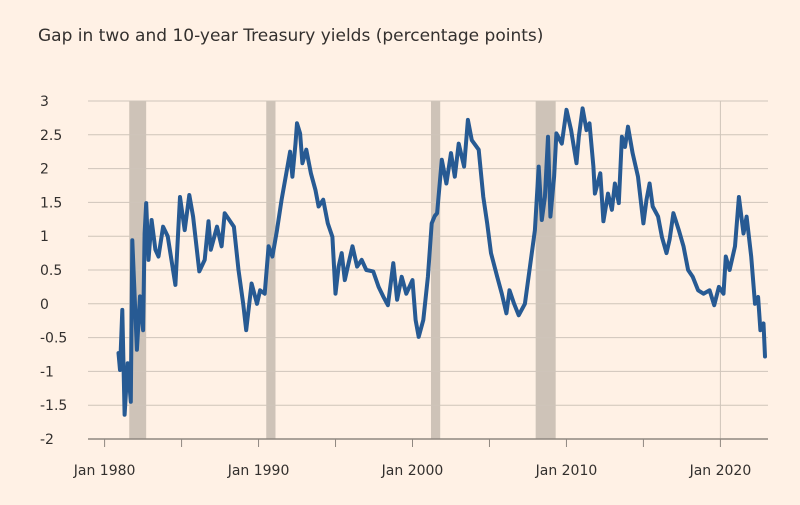 The height and width of the screenshot is (505, 800). Describe the element at coordinates (53, 406) in the screenshot. I see `y-tick-label: -1.5` at that location.